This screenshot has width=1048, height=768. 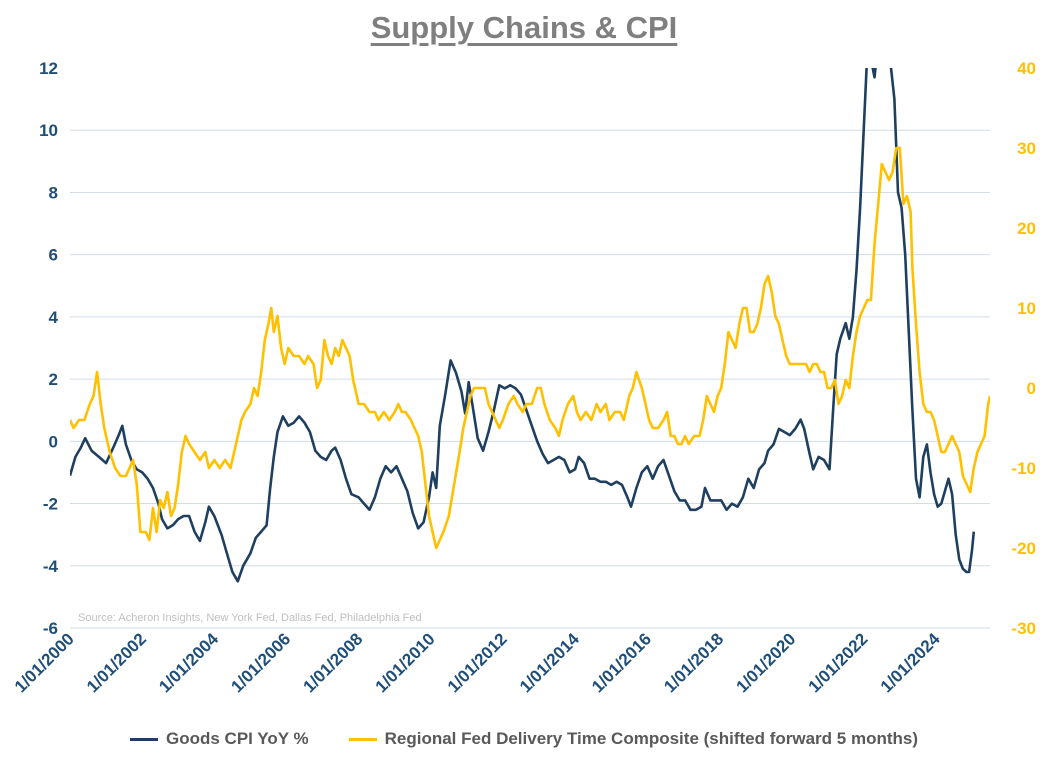 I want to click on left-tick-label: 6, so click(x=53, y=255).